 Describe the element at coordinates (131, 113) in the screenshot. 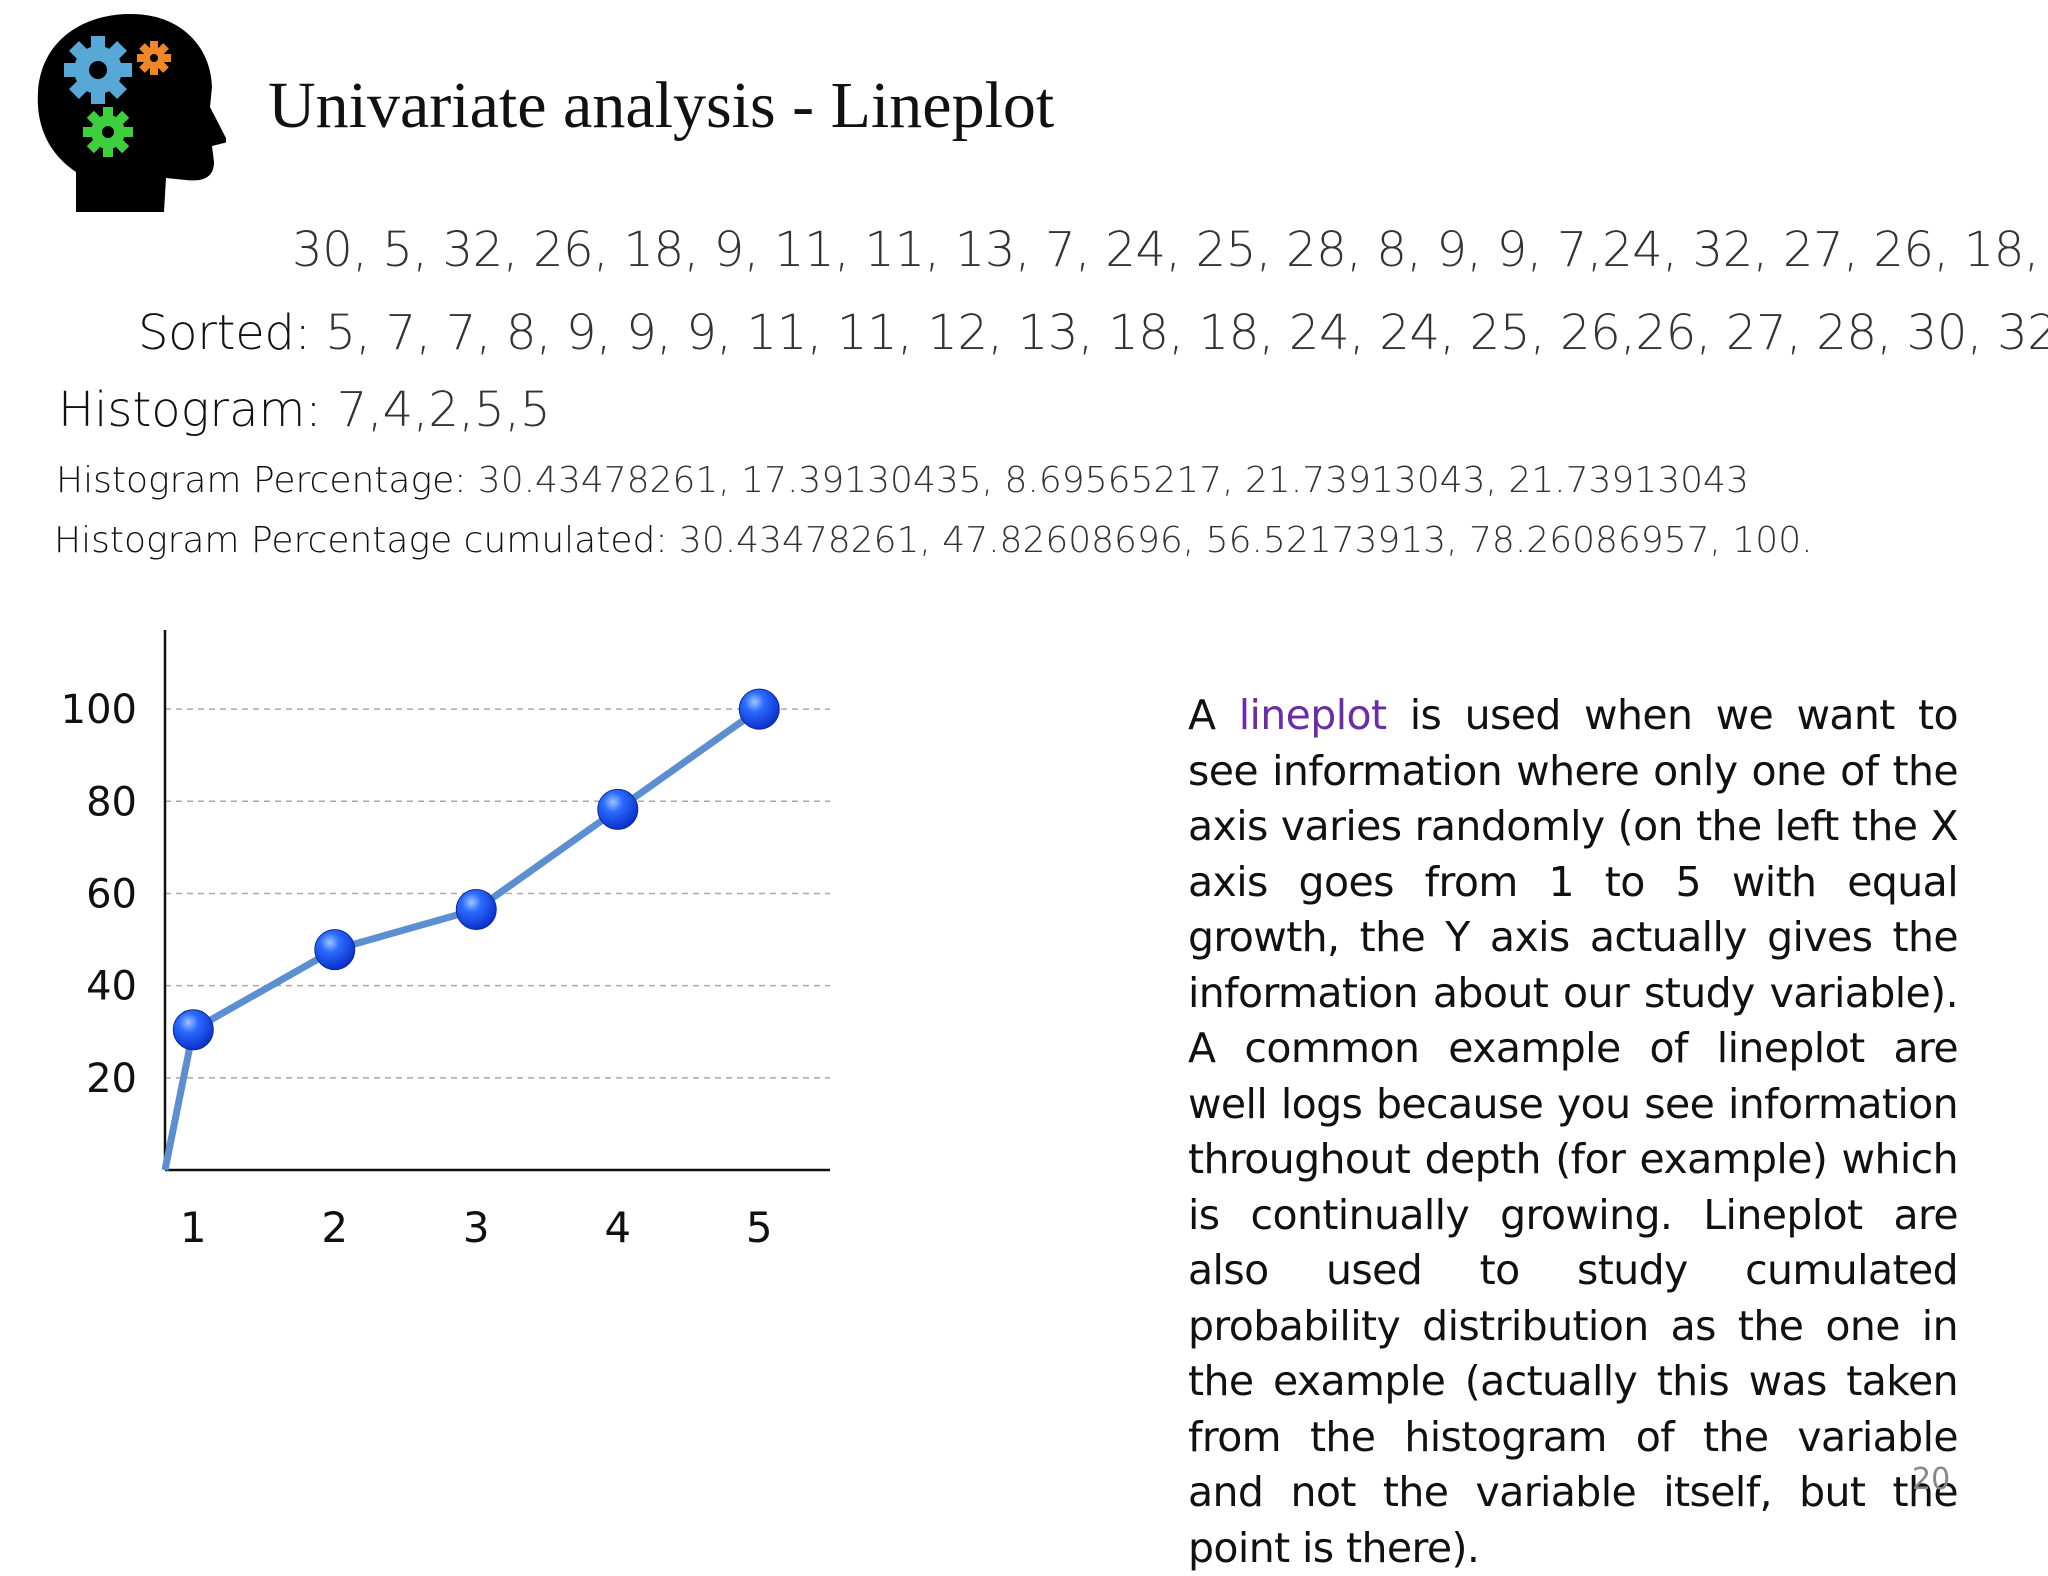

I see `head-gears-icon` at that location.